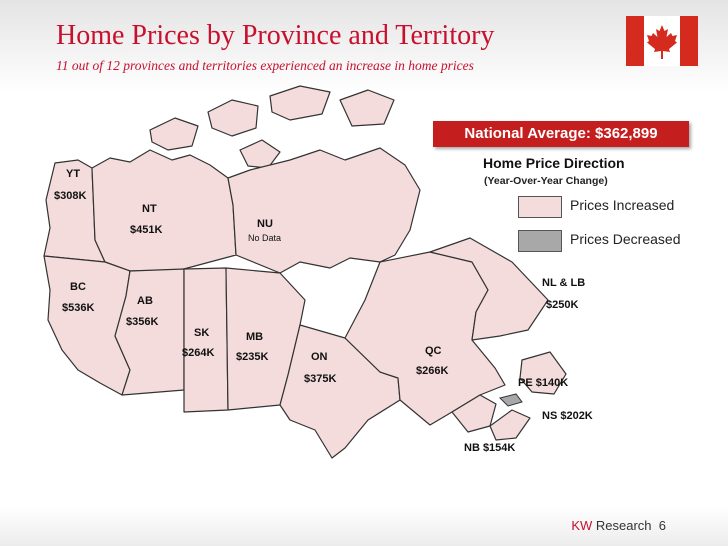 The height and width of the screenshot is (546, 728). Describe the element at coordinates (662, 525) in the screenshot. I see `page-number: 6` at that location.